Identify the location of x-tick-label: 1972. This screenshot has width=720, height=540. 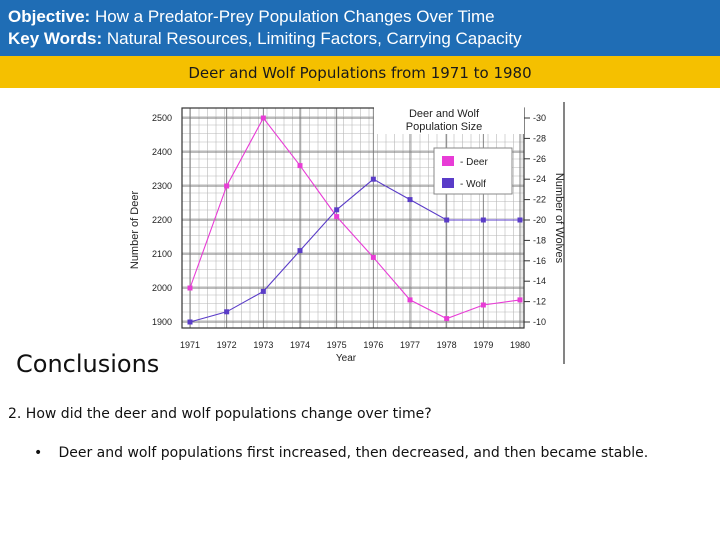
(227, 345).